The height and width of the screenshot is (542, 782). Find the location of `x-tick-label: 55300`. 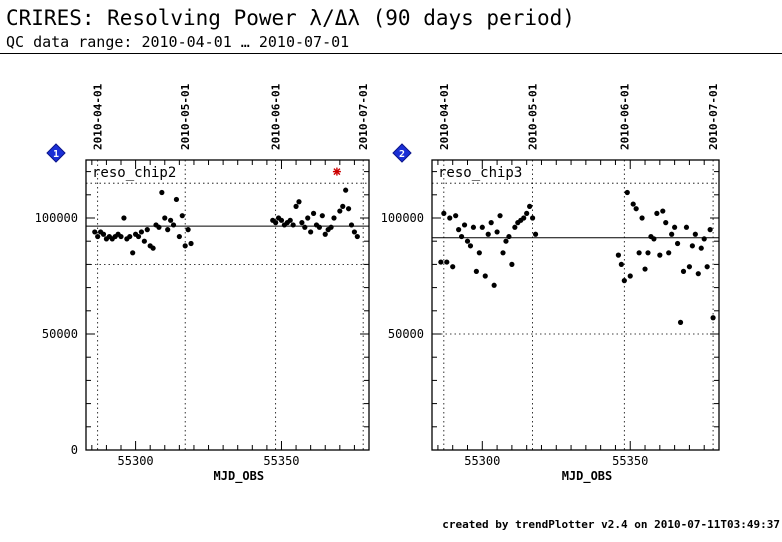

x-tick-label: 55300 is located at coordinates (136, 461).